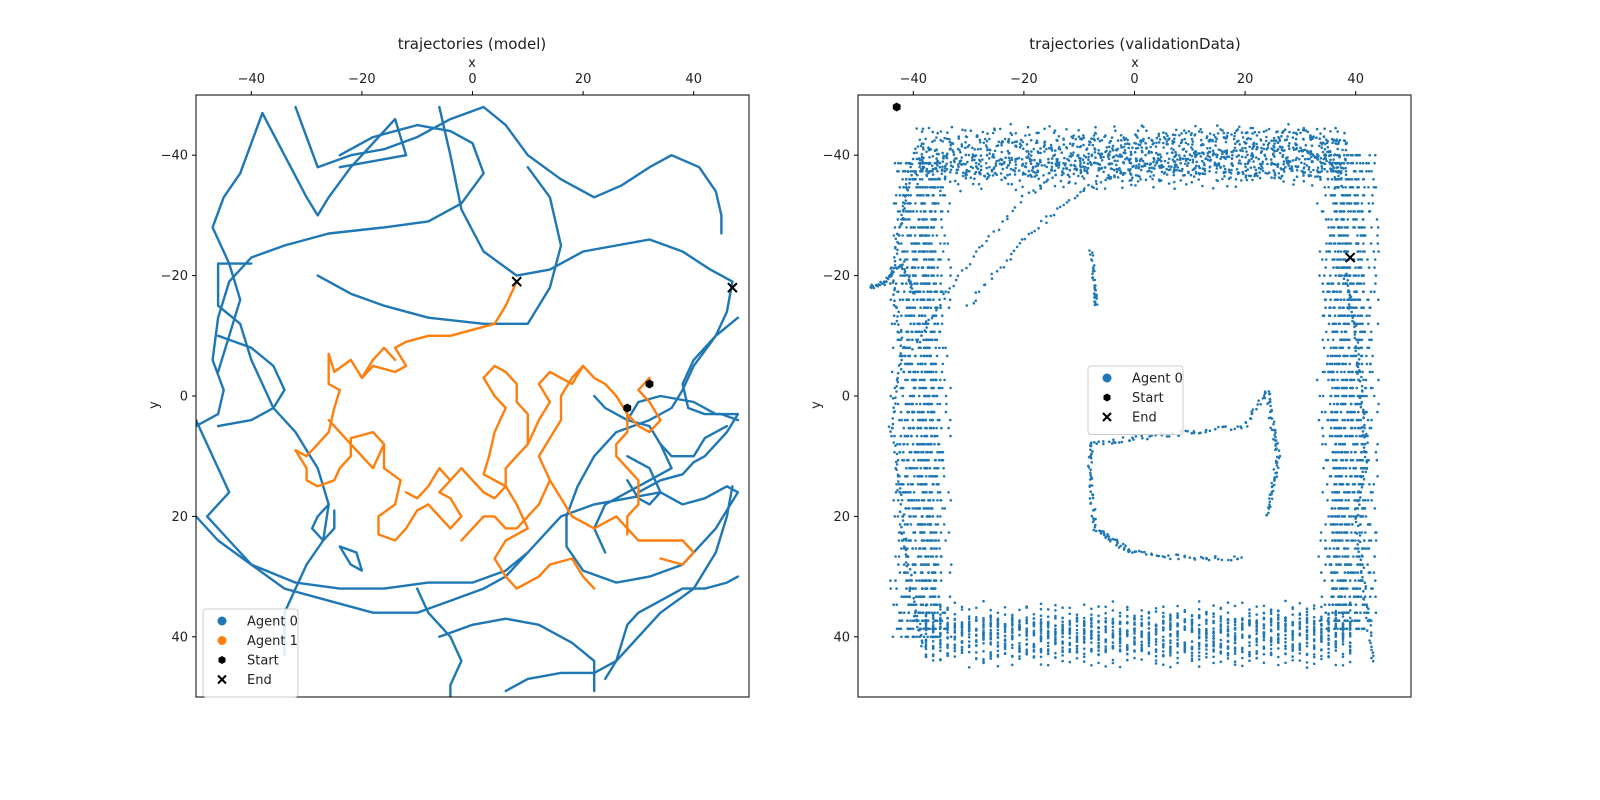 This screenshot has width=1600, height=800. What do you see at coordinates (836, 276) in the screenshot?
I see `y-tick-label: −20` at bounding box center [836, 276].